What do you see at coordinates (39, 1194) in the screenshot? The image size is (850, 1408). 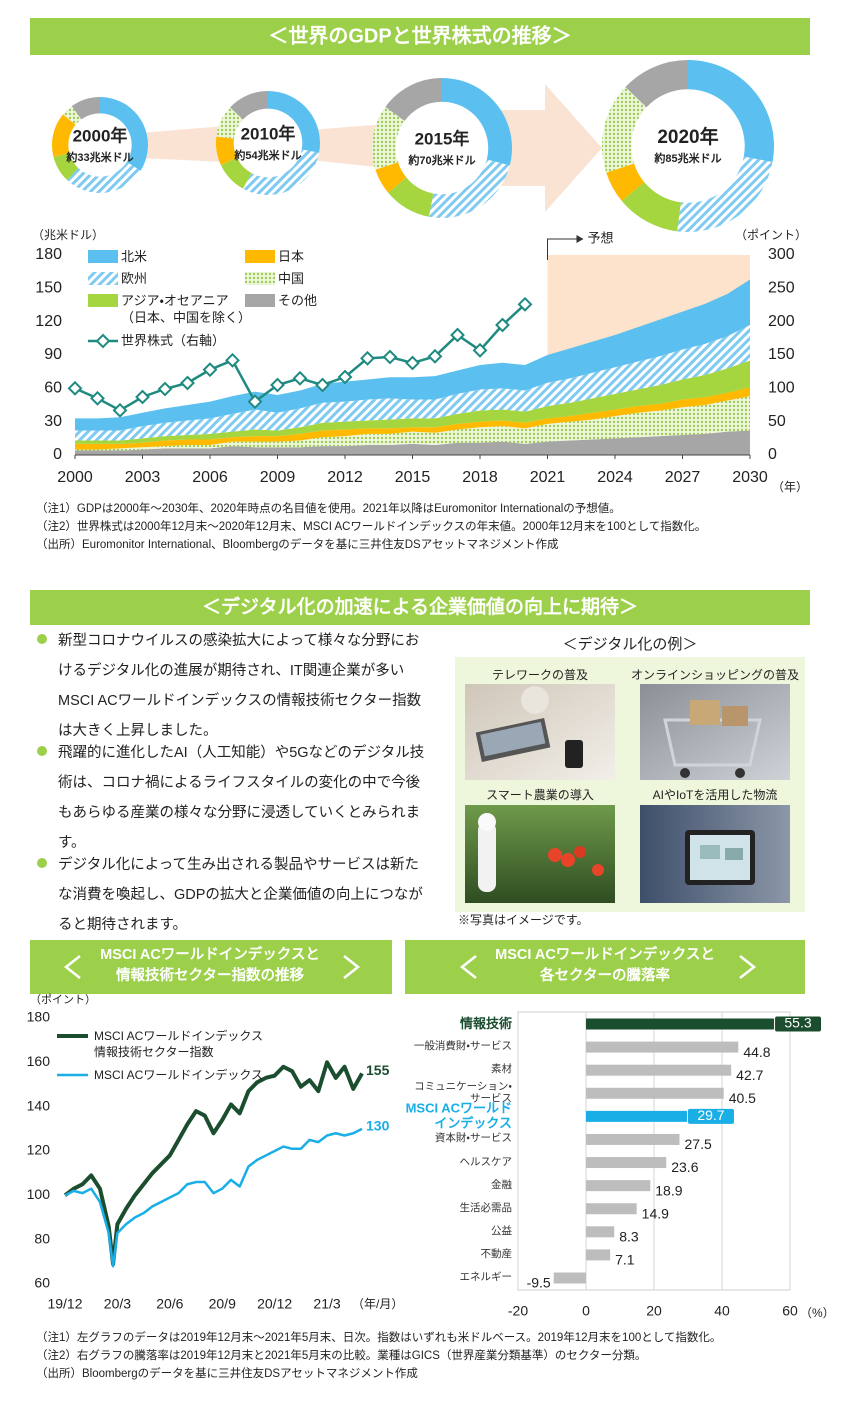 I see `y-tick-label: 100` at bounding box center [39, 1194].